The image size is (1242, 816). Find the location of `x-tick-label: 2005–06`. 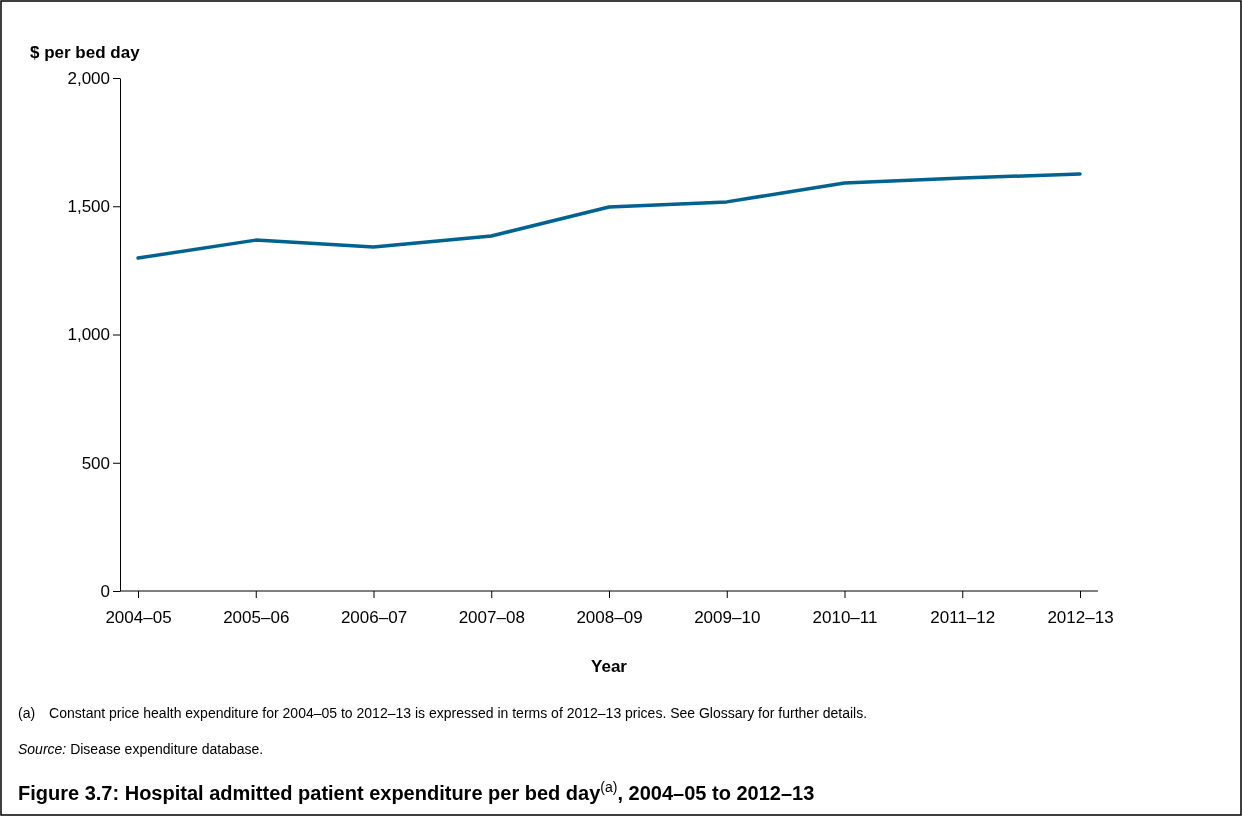

x-tick-label: 2005–06 is located at coordinates (256, 618).